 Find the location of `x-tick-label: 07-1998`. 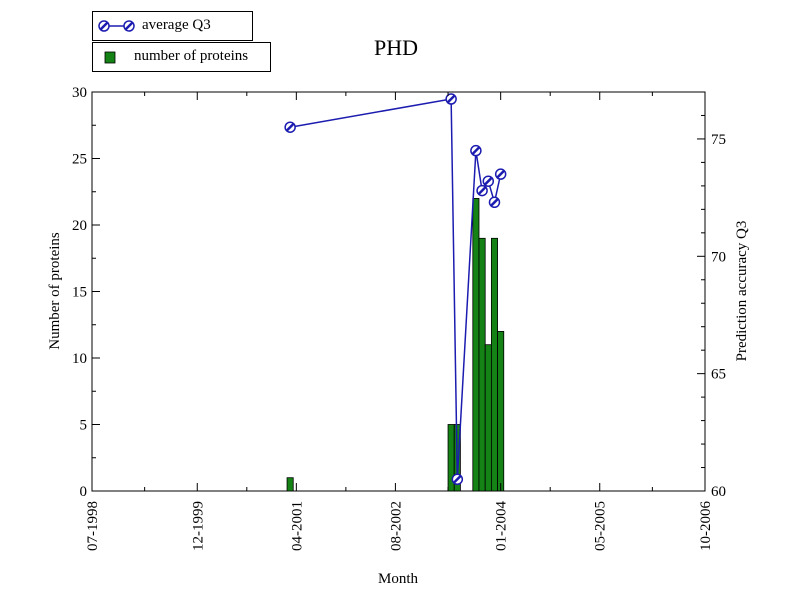

x-tick-label: 07-1998 is located at coordinates (93, 526).